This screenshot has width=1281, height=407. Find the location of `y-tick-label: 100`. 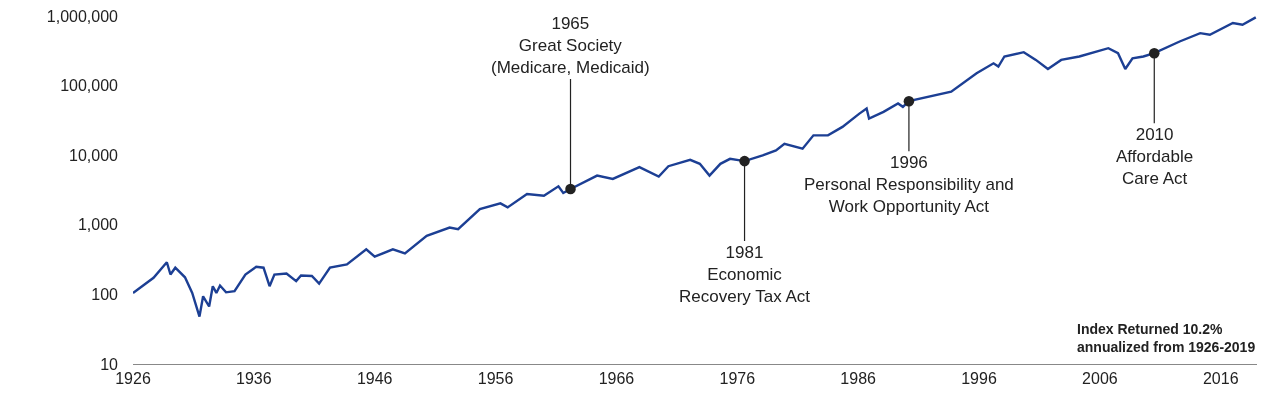

y-tick-label: 100 is located at coordinates (105, 294).